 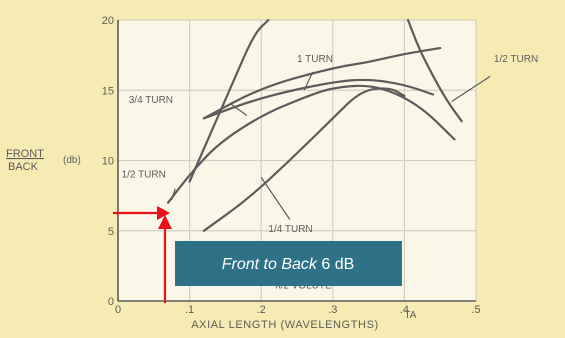 I want to click on y-tick-label: 5, so click(x=111, y=232).